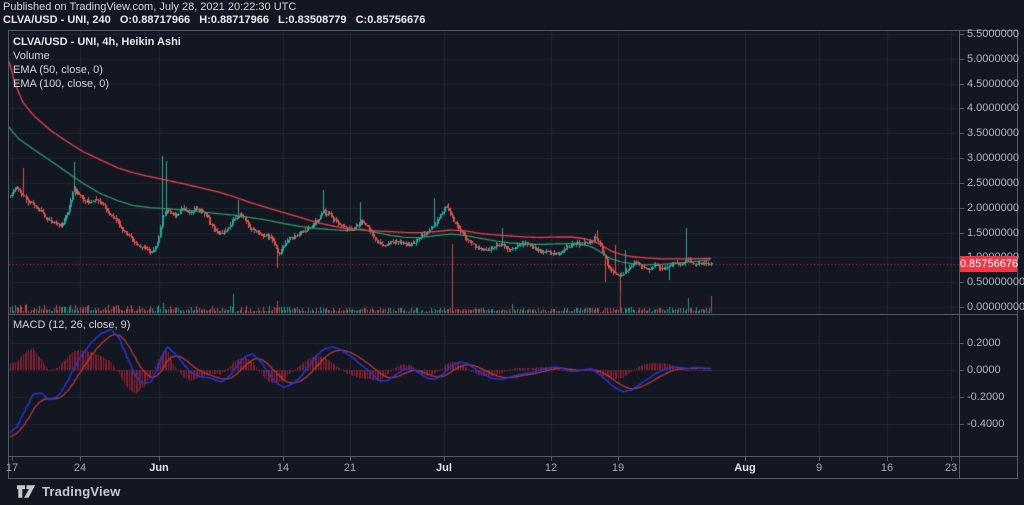  What do you see at coordinates (312, 20) in the screenshot?
I see `ohlc-low: L:0.83508779` at bounding box center [312, 20].